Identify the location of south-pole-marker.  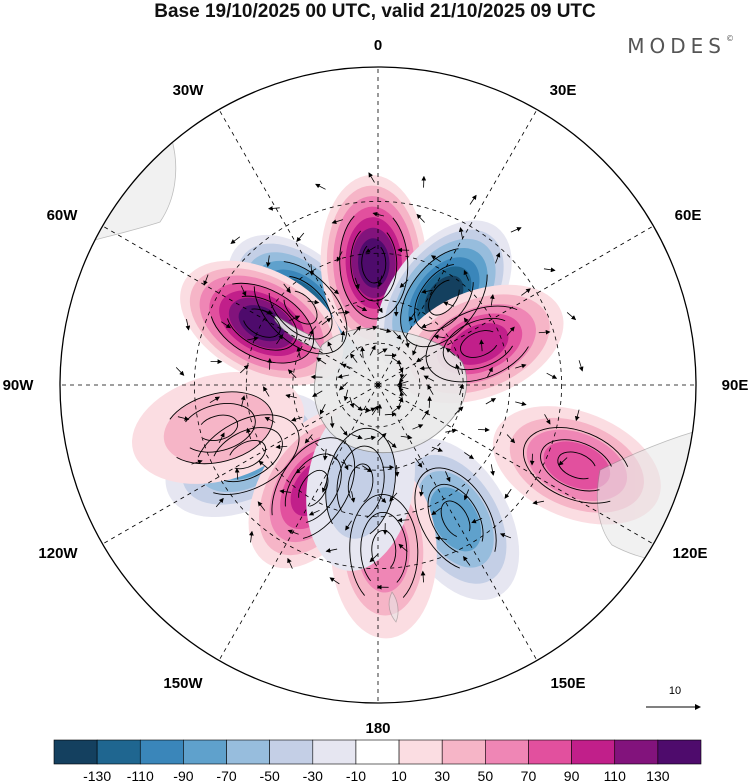
(378, 385).